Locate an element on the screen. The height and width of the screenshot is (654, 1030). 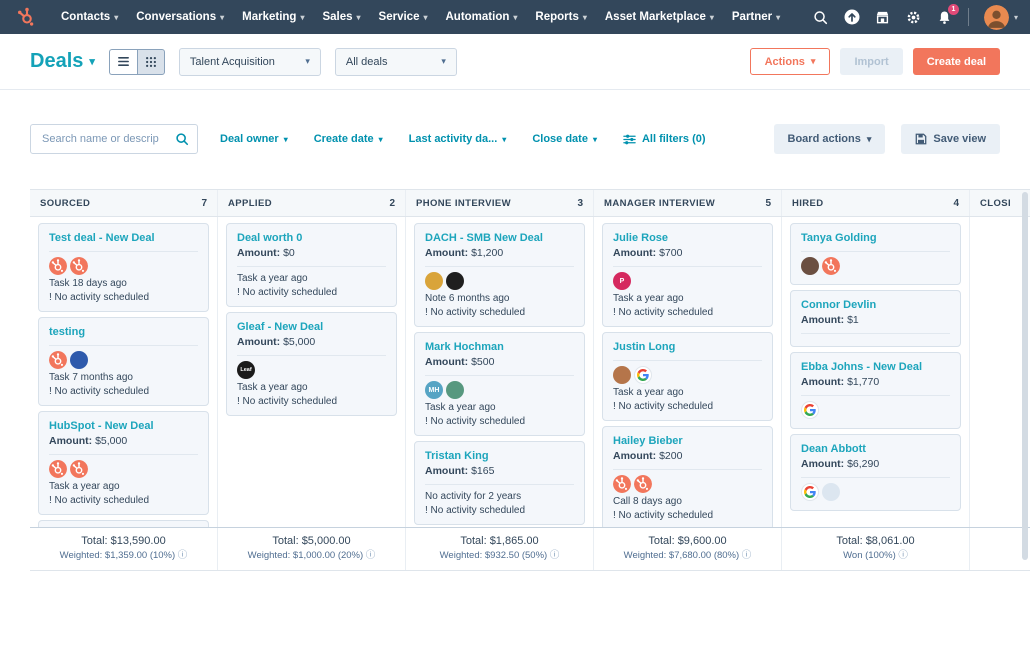
filter-deal-owner: Deal owner ▾ is located at coordinates (254, 139).